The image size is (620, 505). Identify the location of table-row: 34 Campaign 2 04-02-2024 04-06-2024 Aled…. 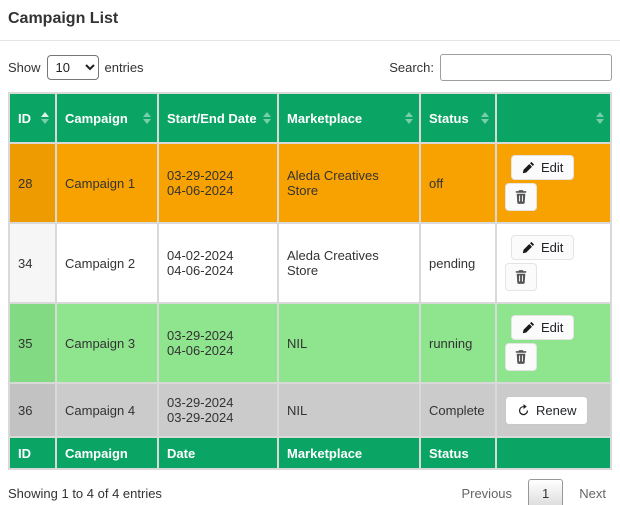
(310, 263).